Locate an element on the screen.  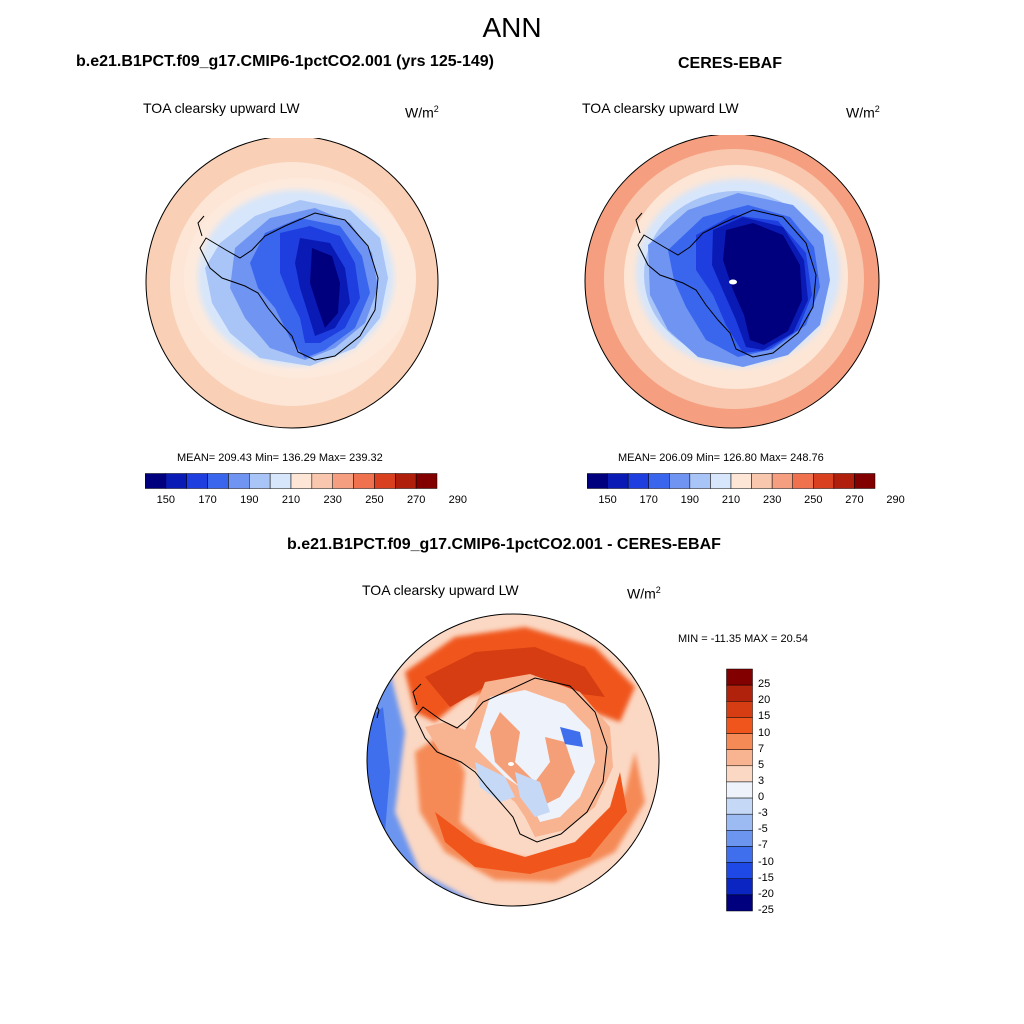
figure-title: ANN is located at coordinates (512, 27).